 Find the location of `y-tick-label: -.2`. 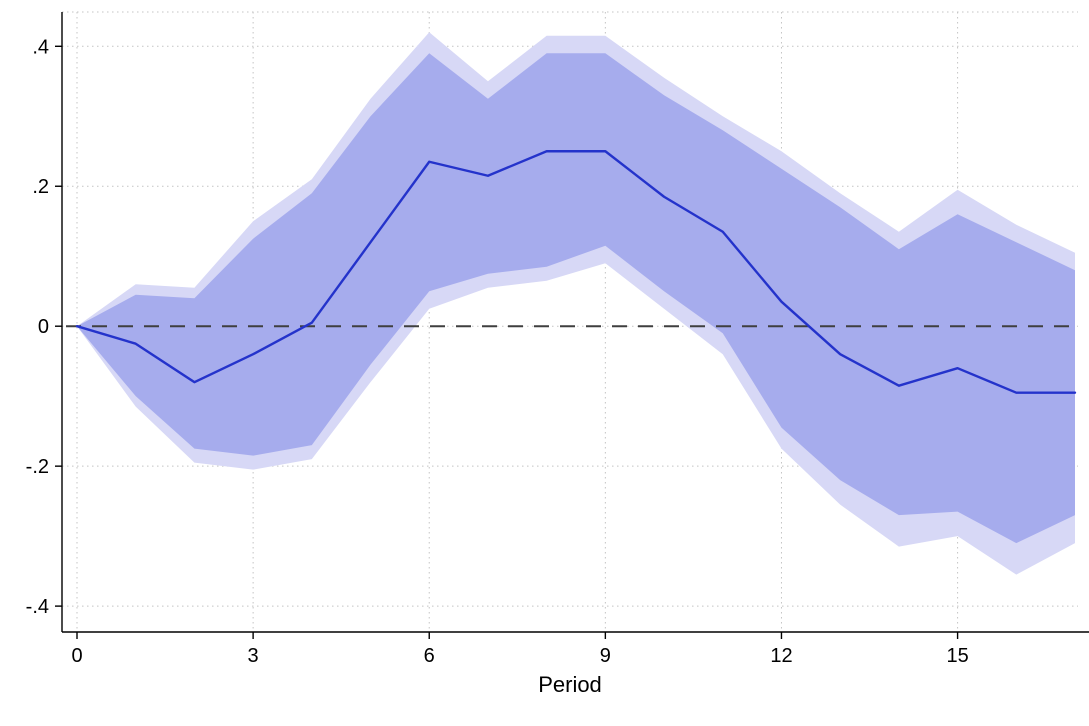

y-tick-label: -.2 is located at coordinates (37, 467).